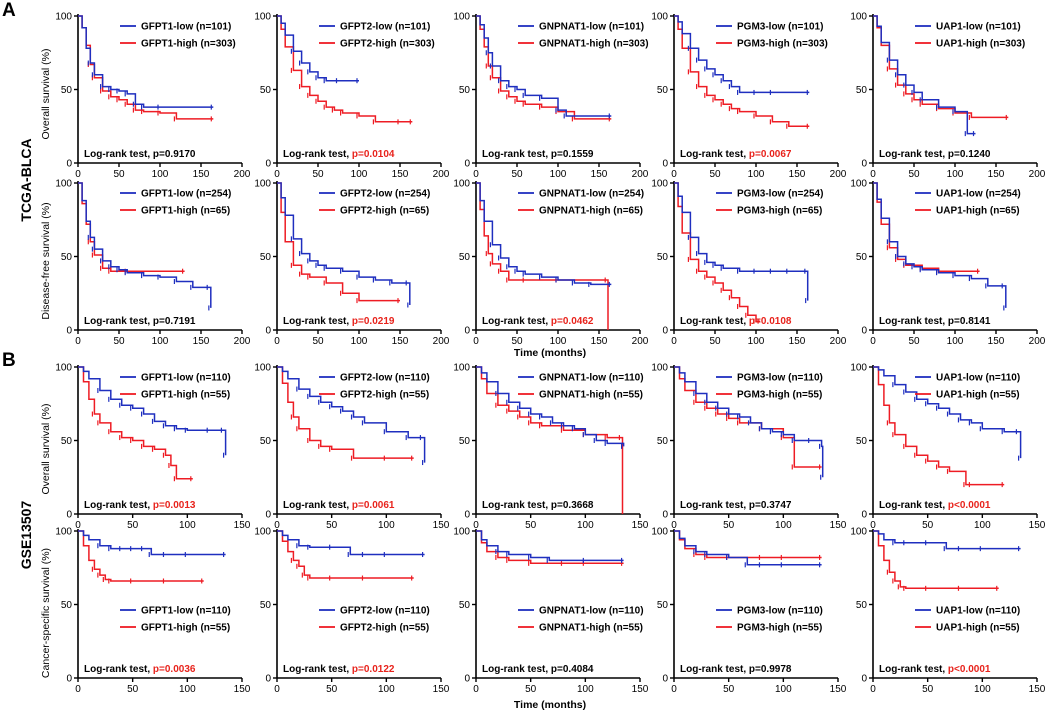 The width and height of the screenshot is (1059, 711). I want to click on logrank-annotation: Log-rank test, p=0.0067, so click(736, 154).